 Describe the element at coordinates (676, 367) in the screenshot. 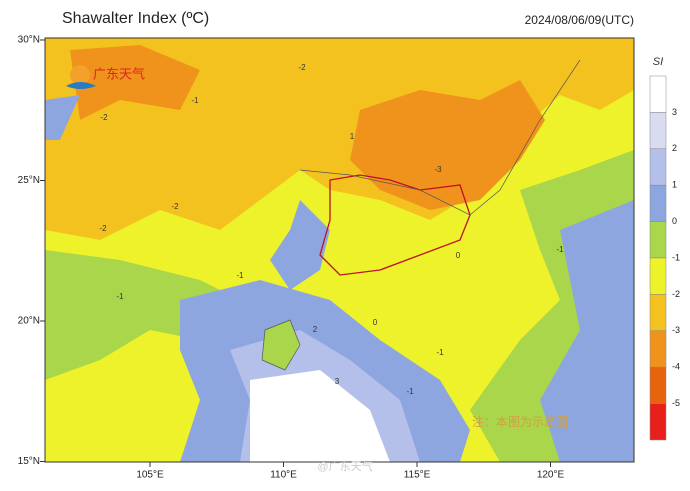

I see `colorbar-tick: -4` at that location.